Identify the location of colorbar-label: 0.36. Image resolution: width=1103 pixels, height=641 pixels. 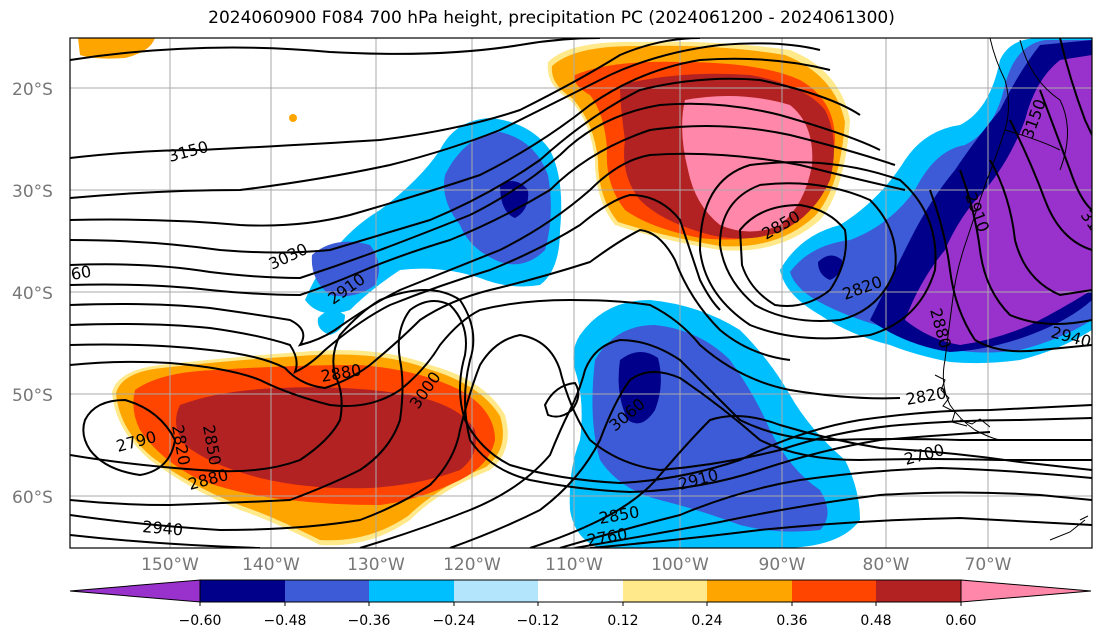
(791, 621).